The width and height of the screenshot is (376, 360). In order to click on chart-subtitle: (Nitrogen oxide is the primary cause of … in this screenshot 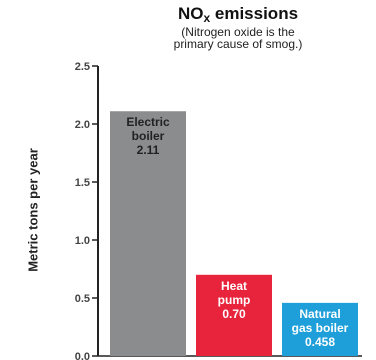, I will do `click(238, 38)`.